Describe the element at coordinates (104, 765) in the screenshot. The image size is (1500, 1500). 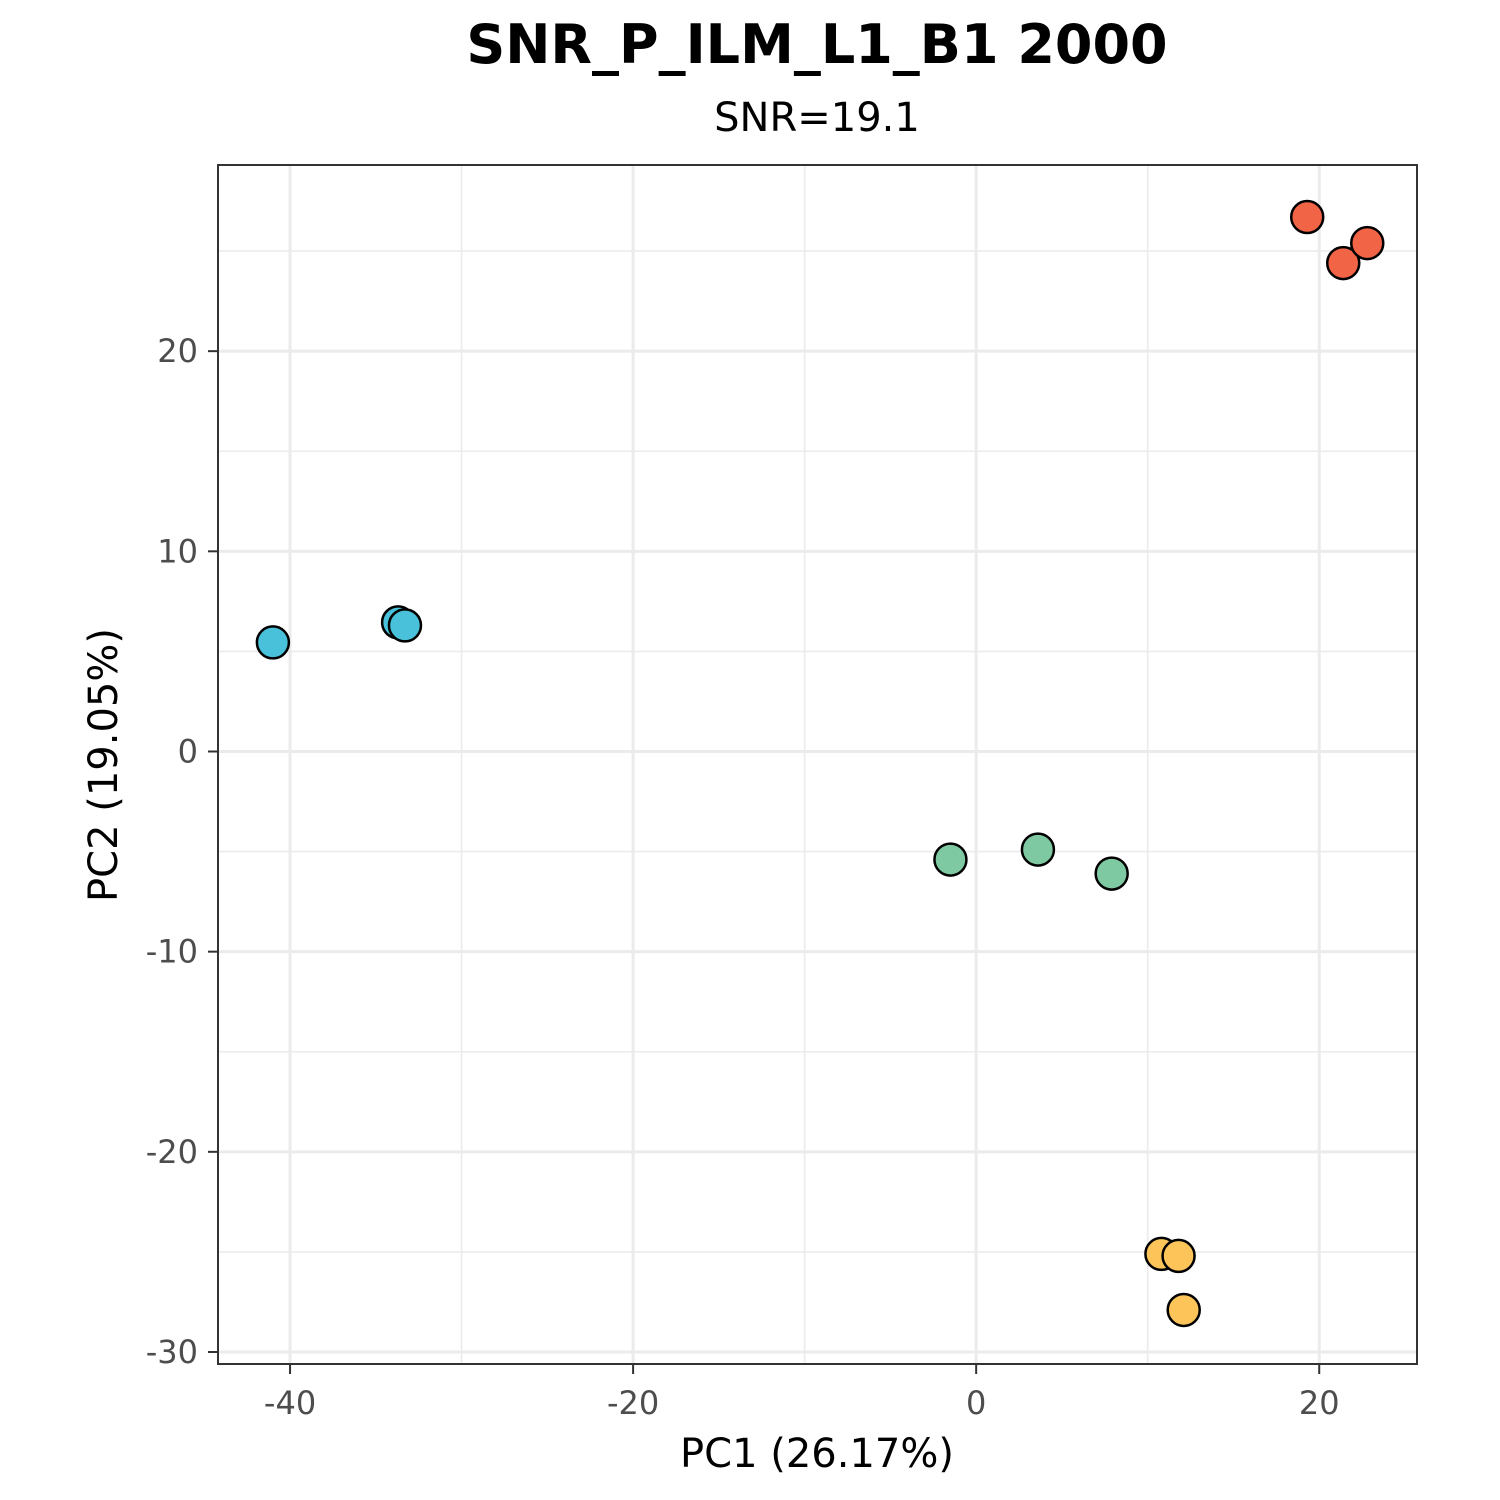
I see `y-axis-label: PC2 (19.05%)` at that location.